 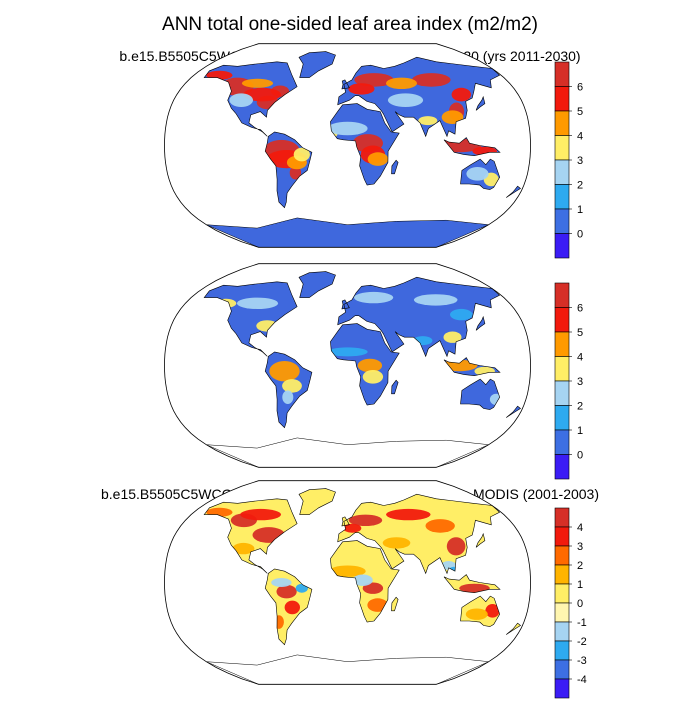 I want to click on colorbar-diff: 4 3 2 1 0 -1 -2 -3 -4, so click(x=570, y=603).